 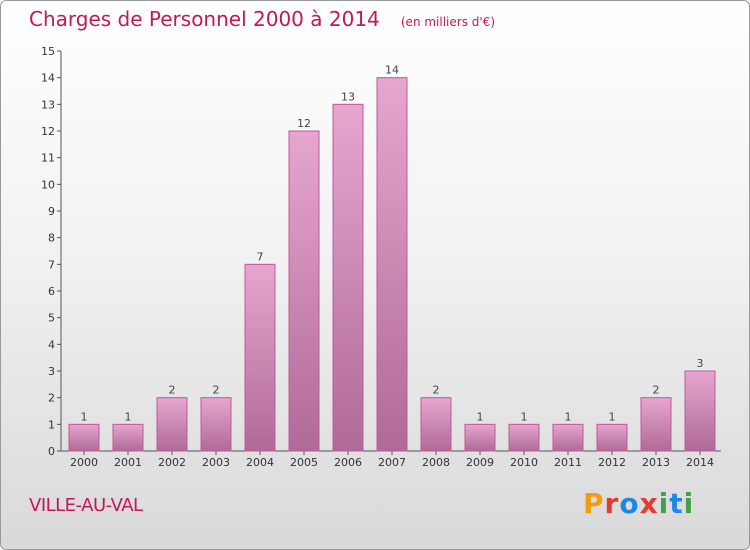 I want to click on y-tick-label: 0, so click(x=51, y=451).